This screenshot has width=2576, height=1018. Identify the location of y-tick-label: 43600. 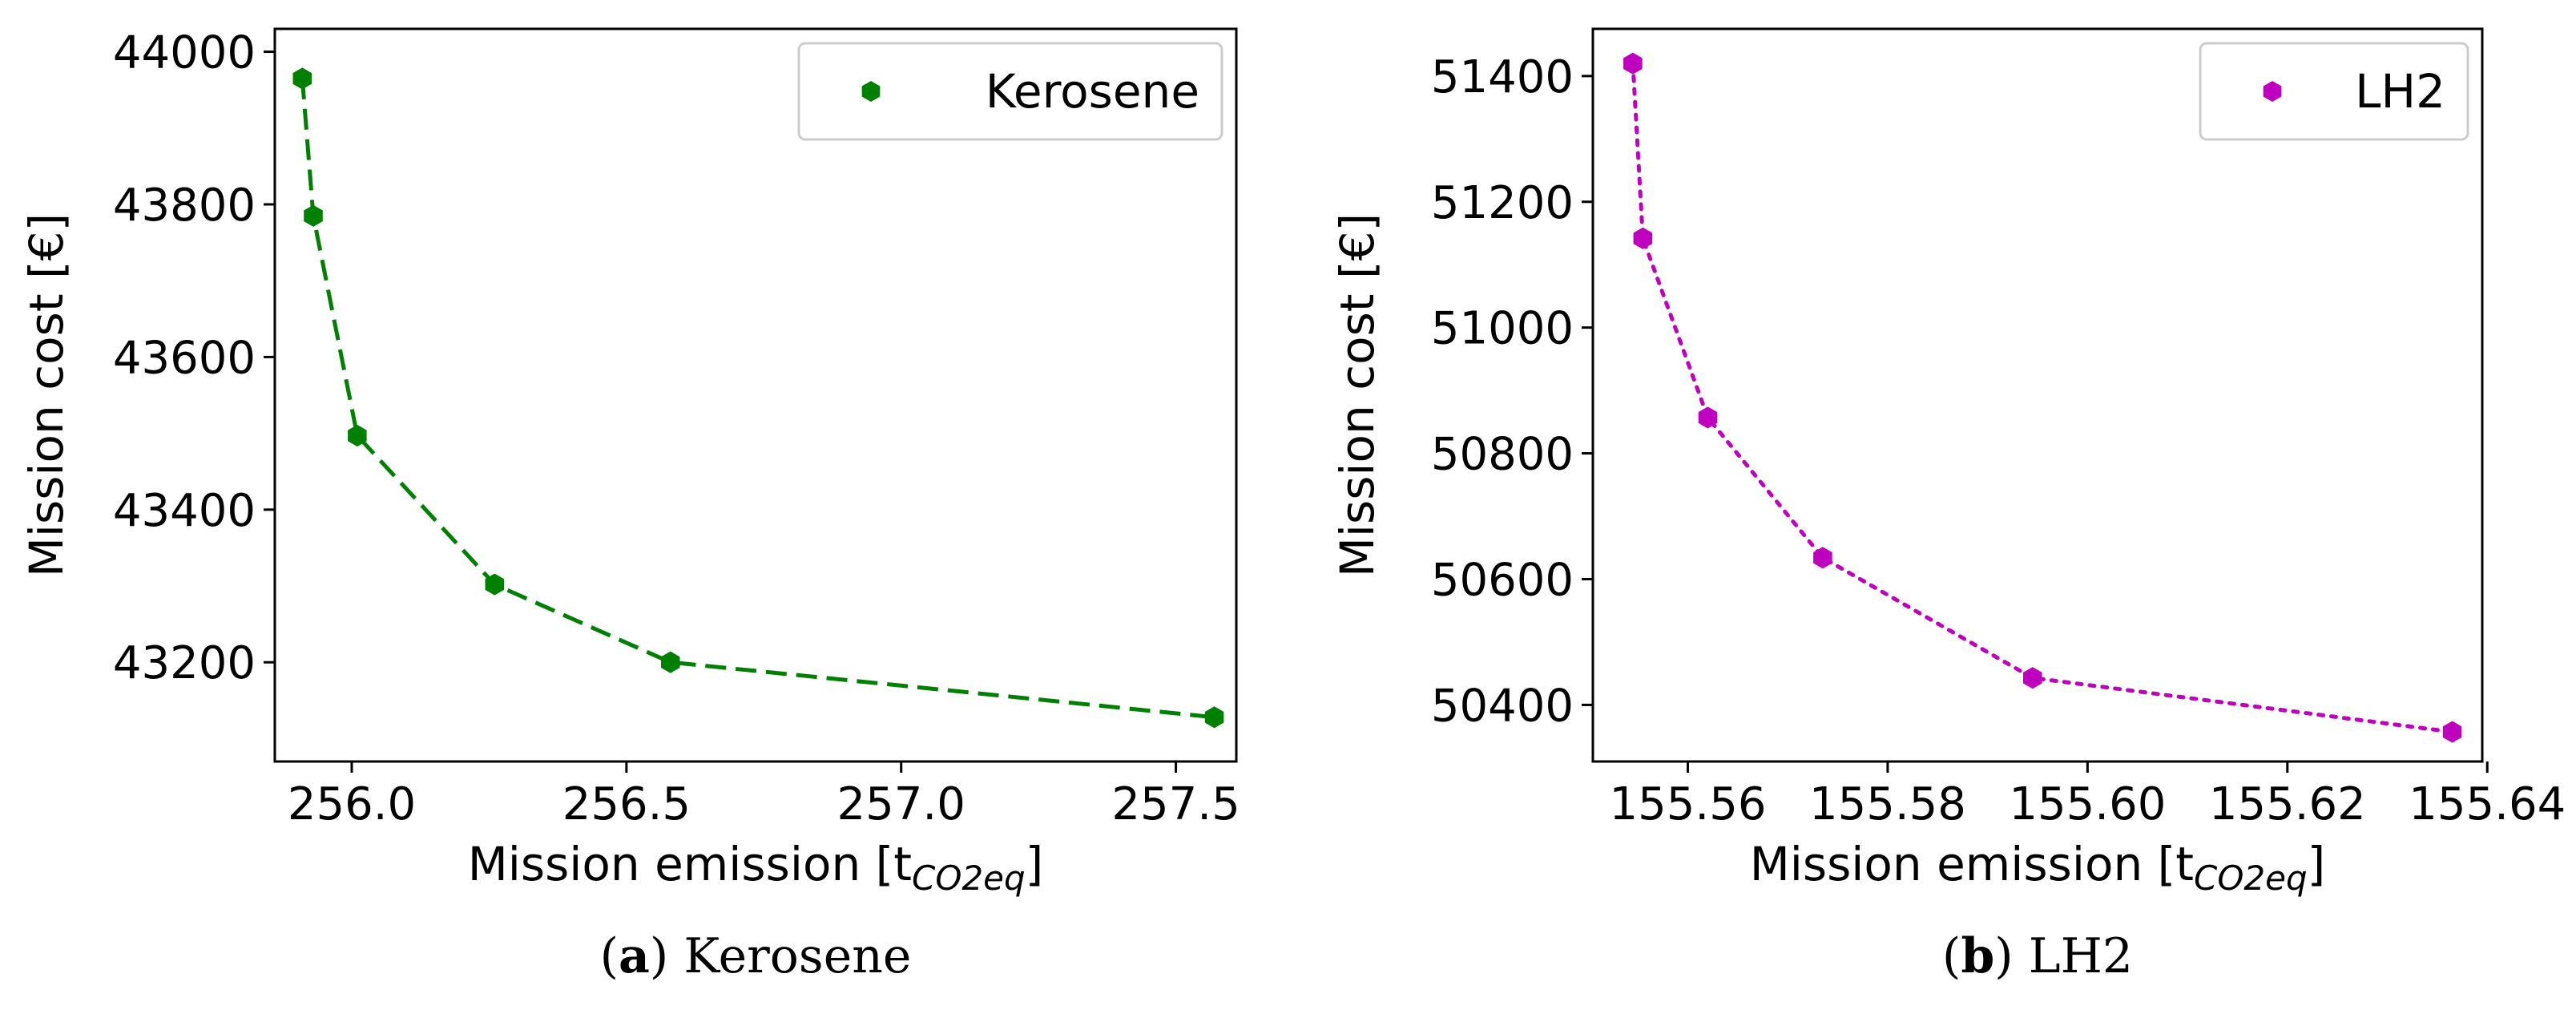
(184, 358).